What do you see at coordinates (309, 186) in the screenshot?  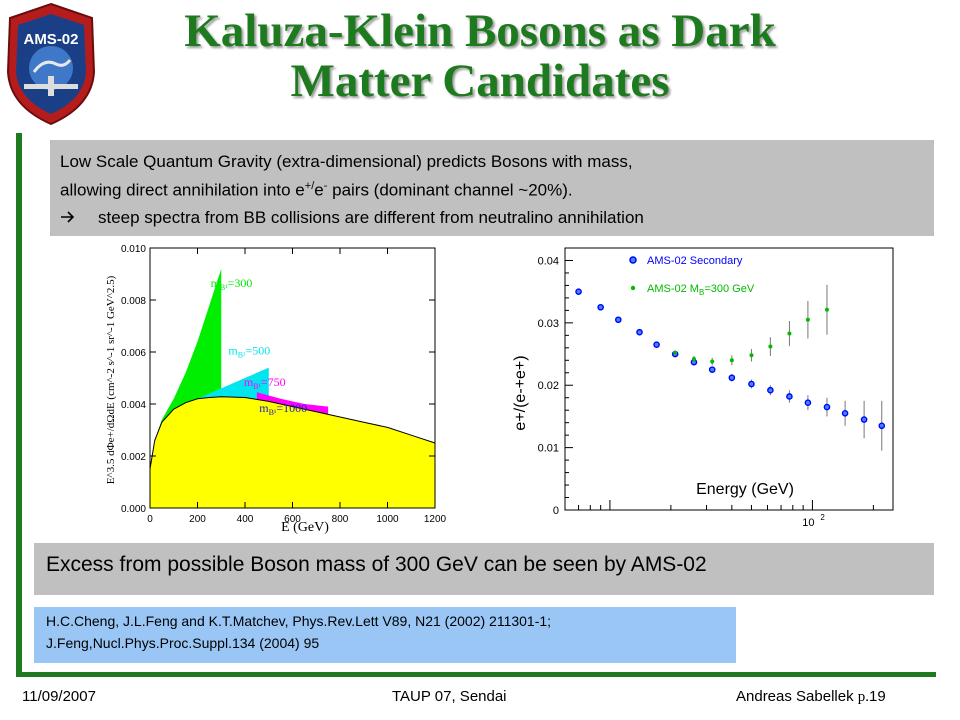 I see `intro-line-2-sup: +/` at bounding box center [309, 186].